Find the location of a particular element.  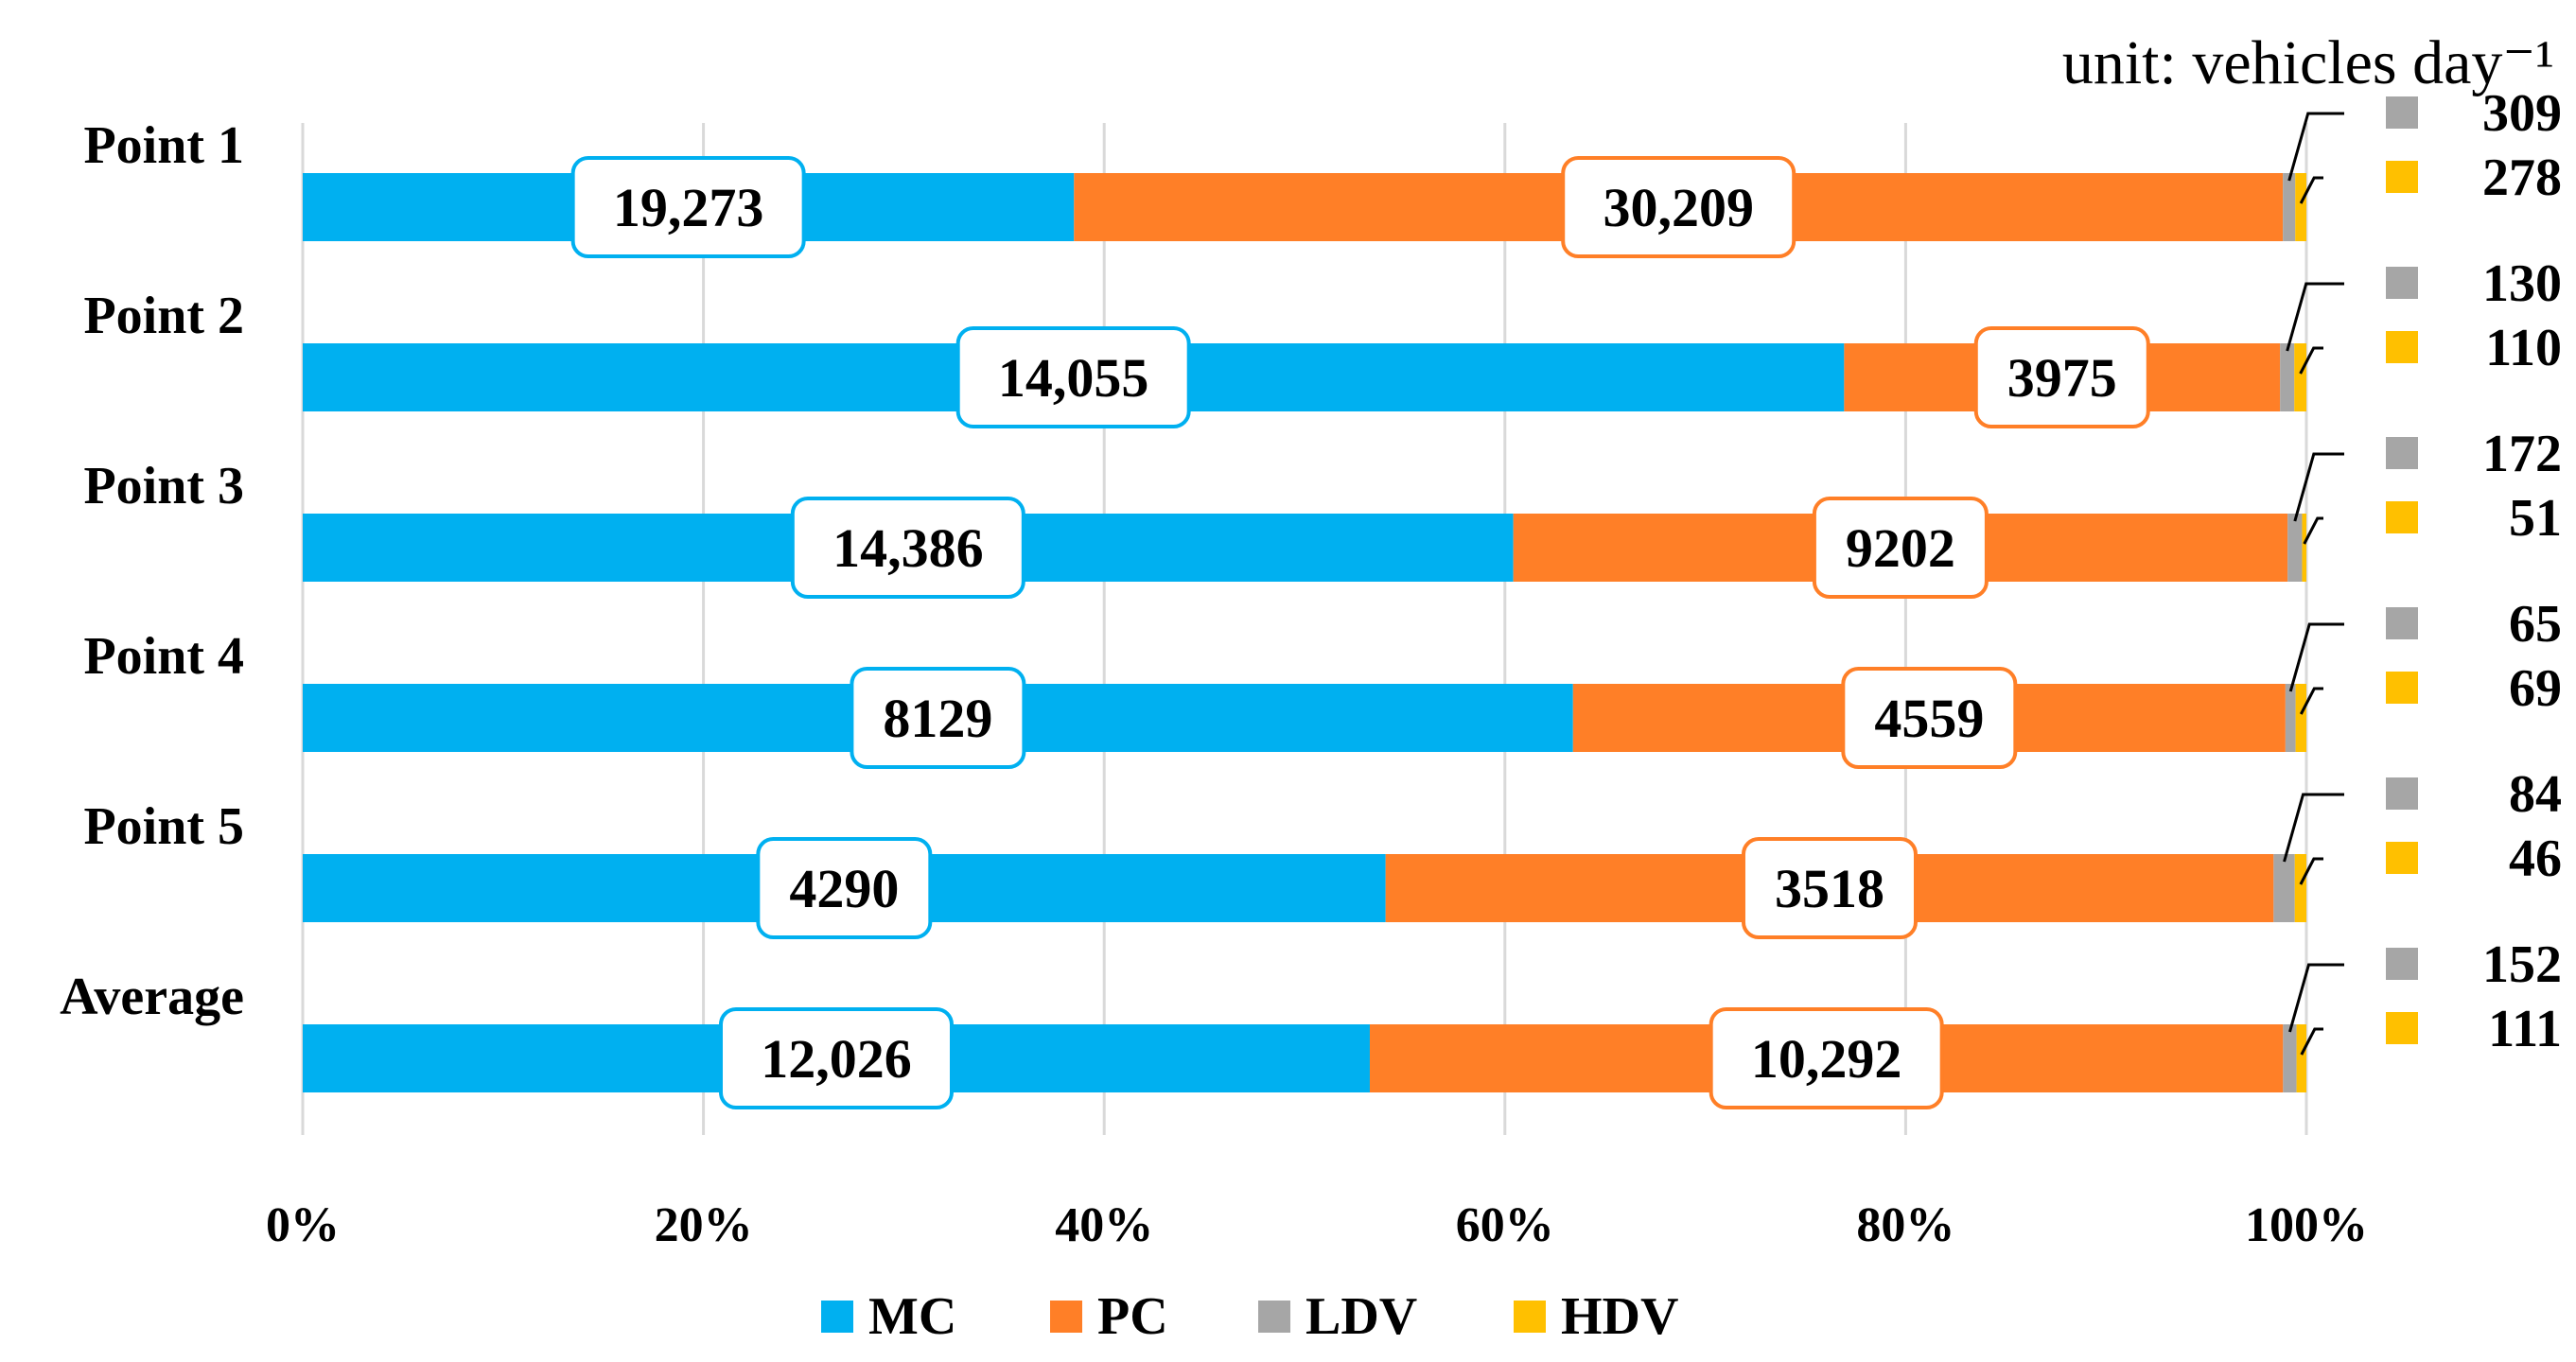

value-label-hdv: 51 is located at coordinates (2536, 518).